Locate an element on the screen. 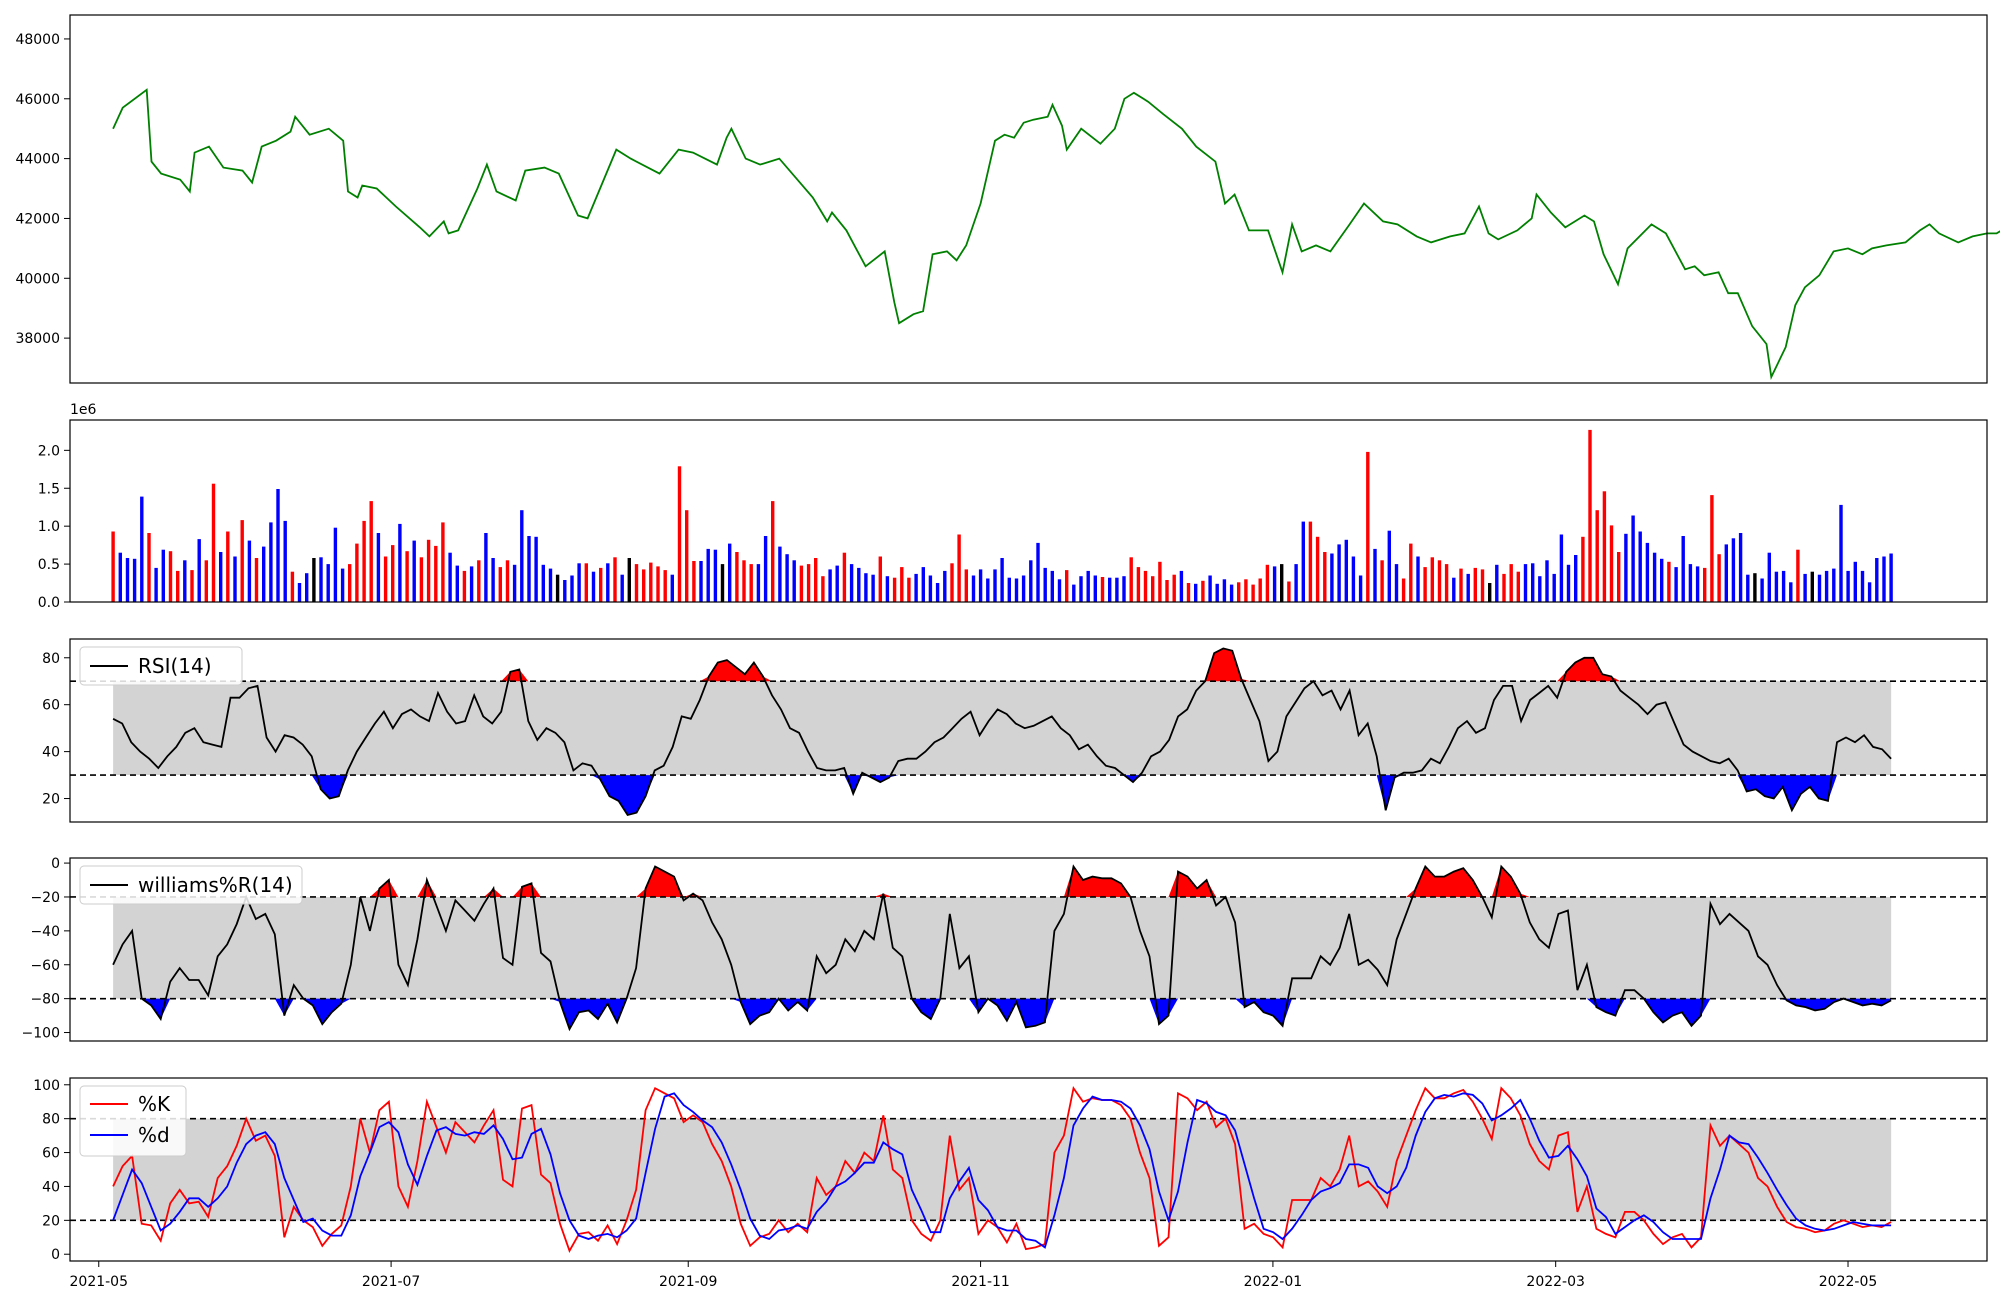 This screenshot has height=1300, width=2000. y-tick-label: 1.5 is located at coordinates (49, 489).